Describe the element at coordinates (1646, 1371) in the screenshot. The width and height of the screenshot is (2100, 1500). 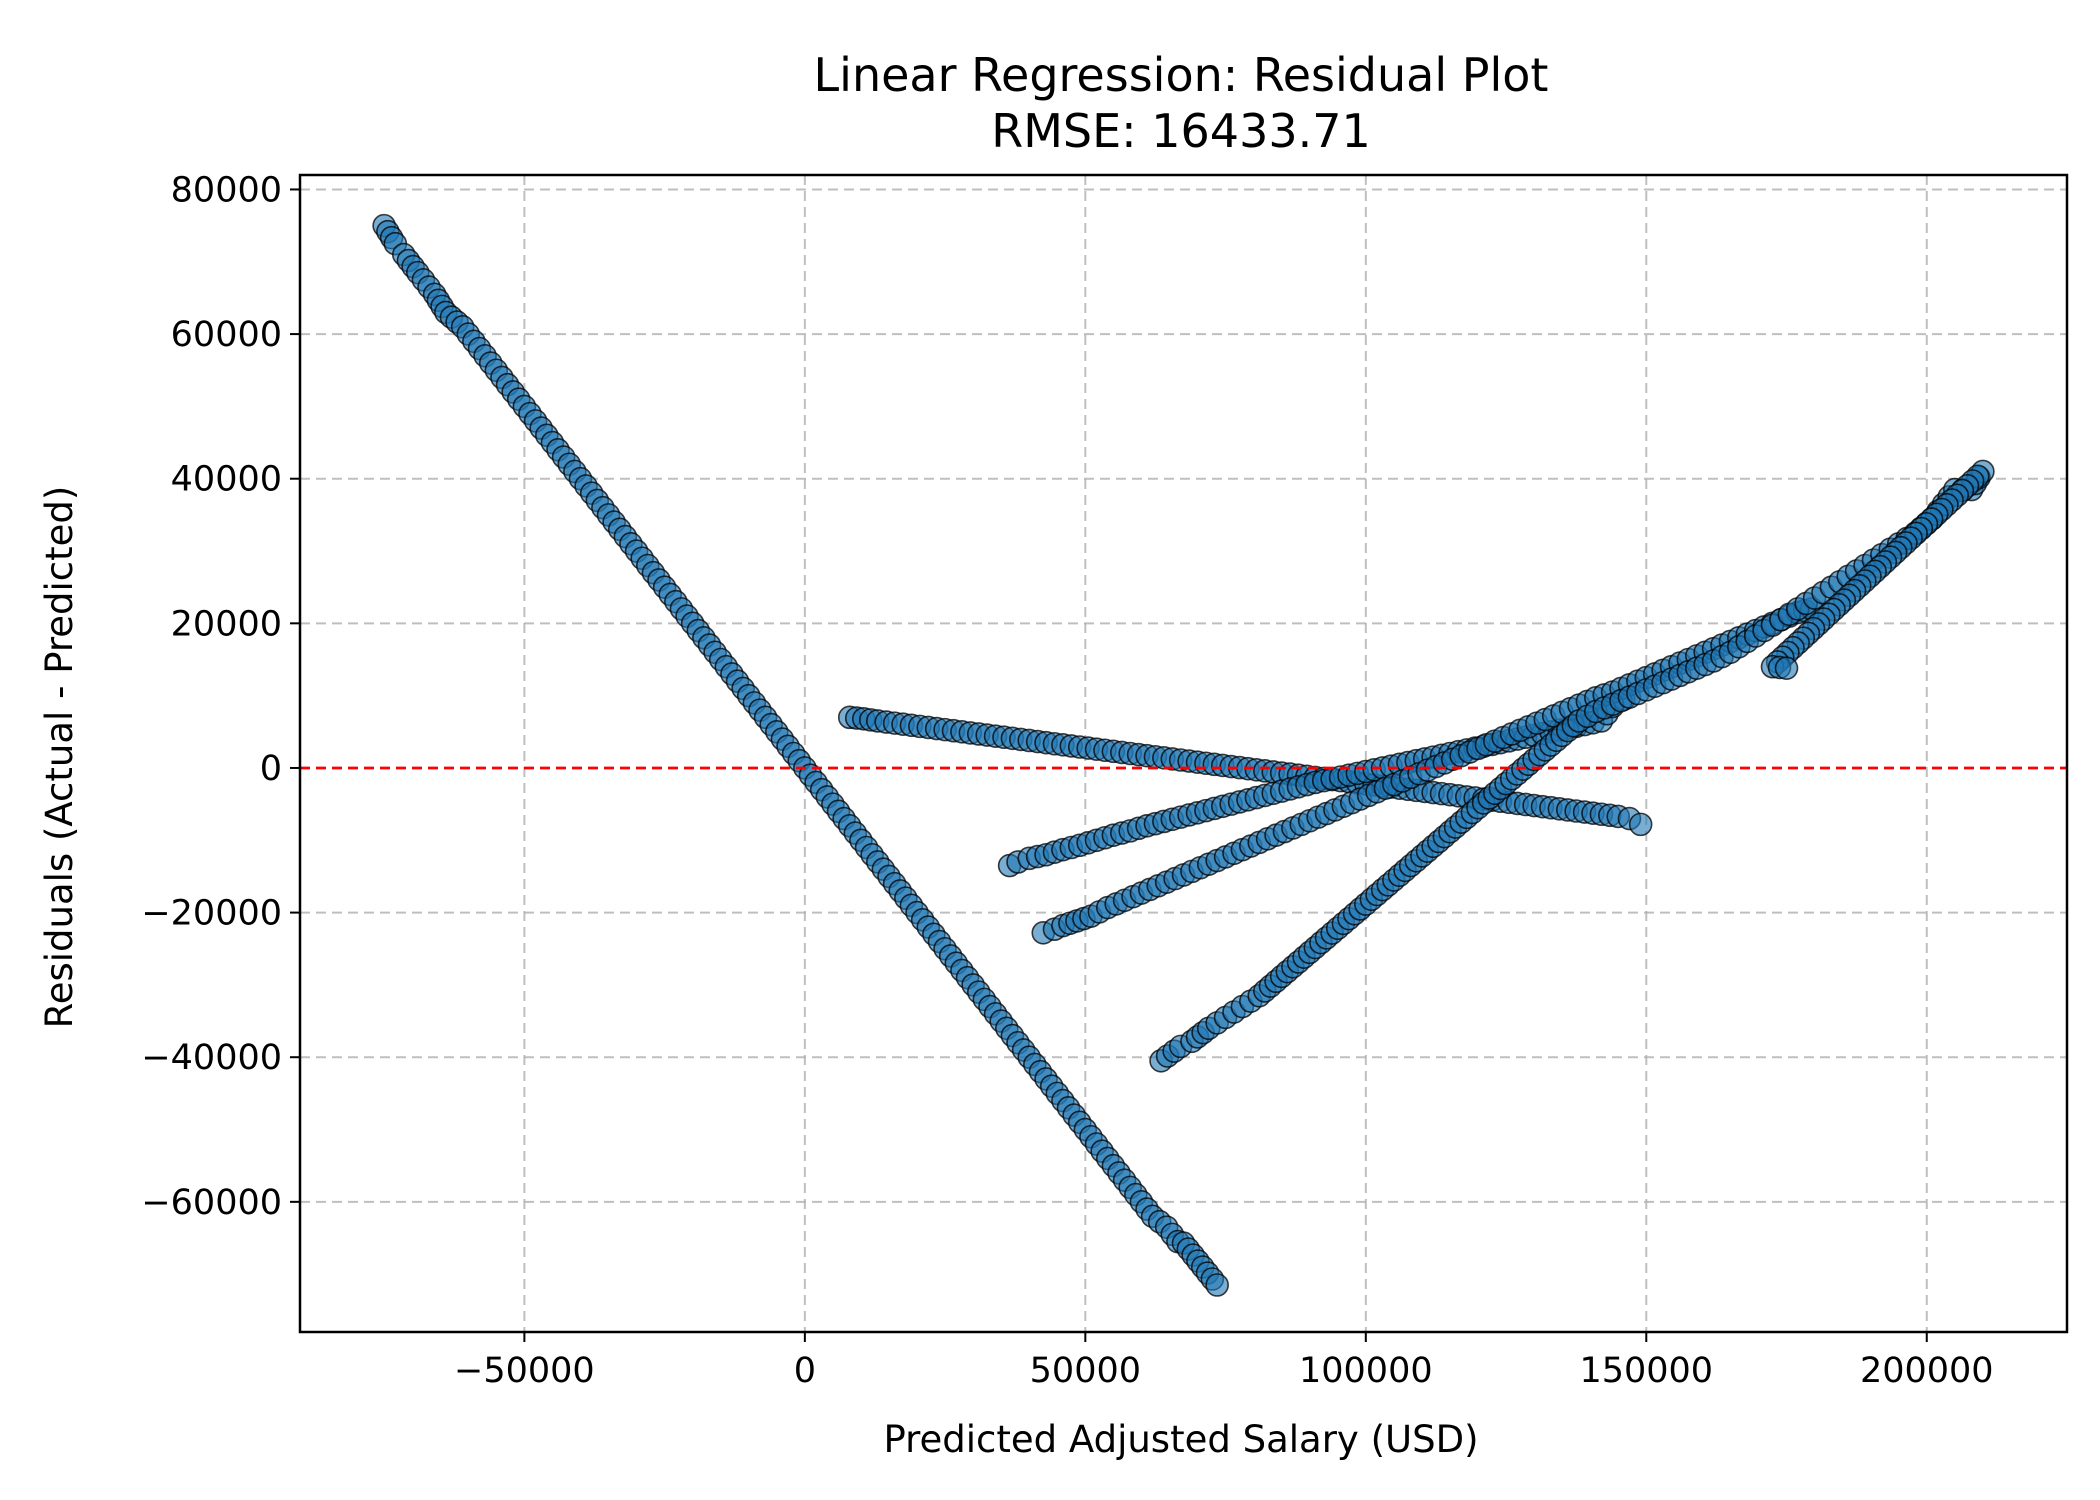
I see `x-tick-label: 150000` at that location.